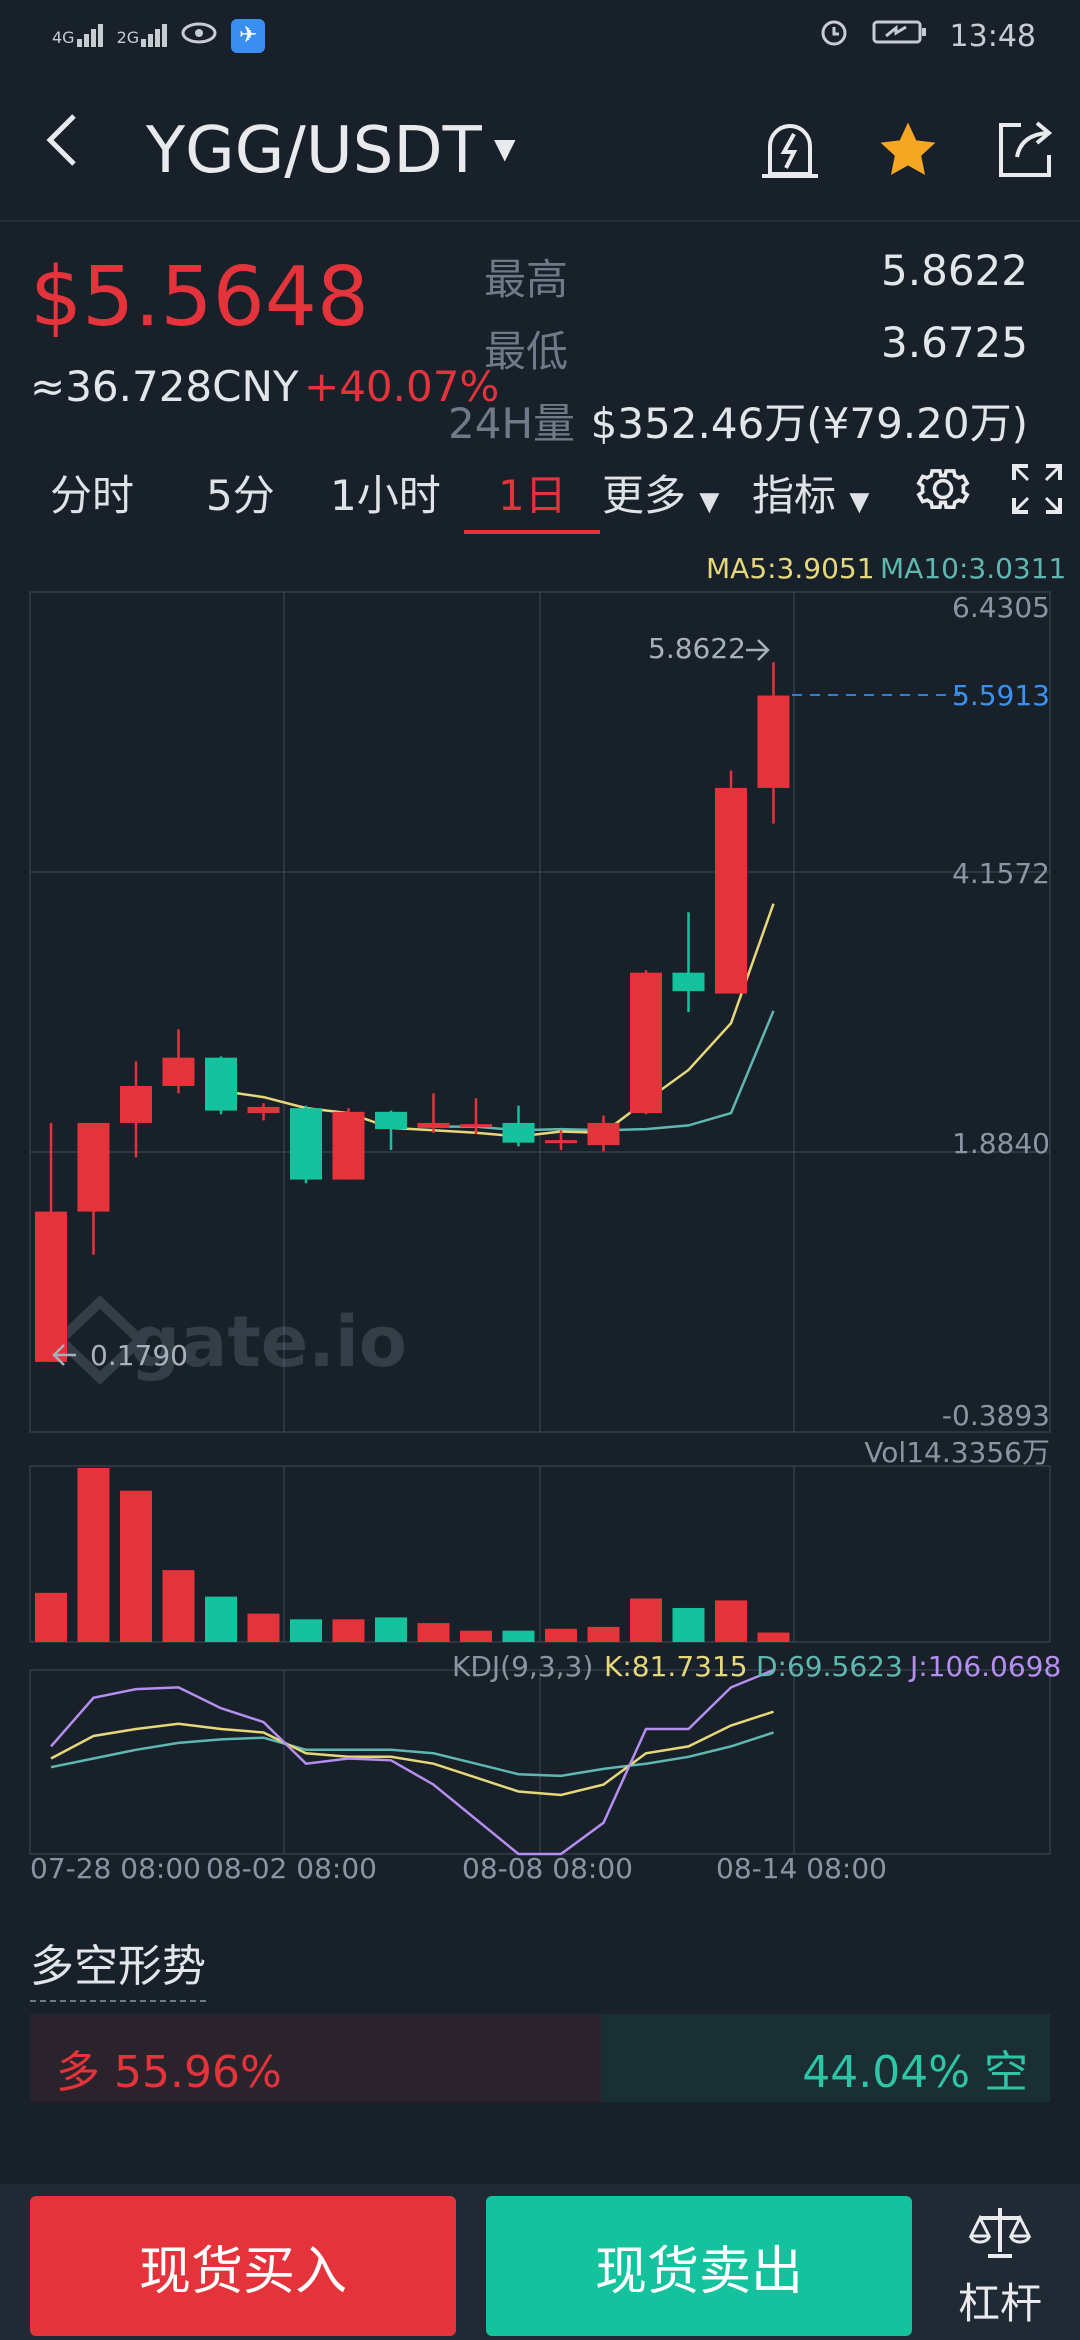 Image resolution: width=1080 pixels, height=2340 pixels. What do you see at coordinates (77, 35) in the screenshot?
I see `signal-icon: 4G` at bounding box center [77, 35].